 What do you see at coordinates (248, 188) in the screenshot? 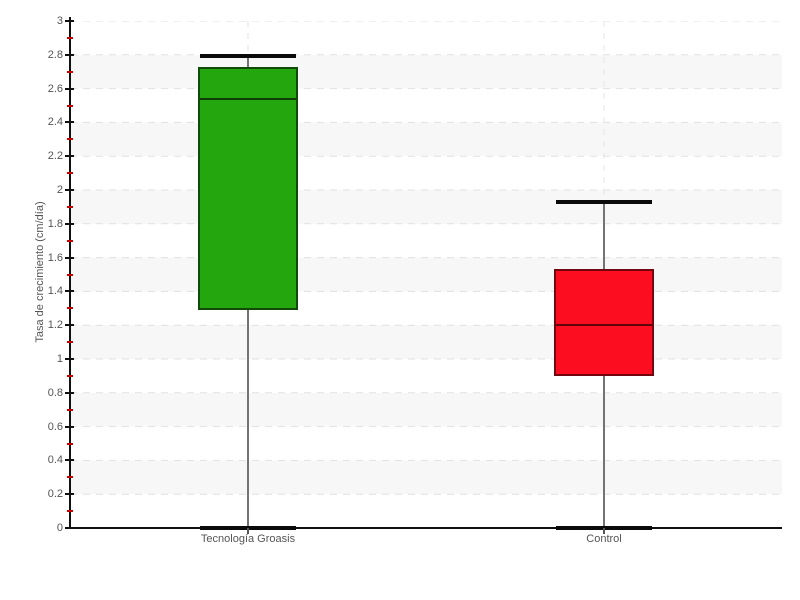
I see `box-tecnologia-groasis` at bounding box center [248, 188].